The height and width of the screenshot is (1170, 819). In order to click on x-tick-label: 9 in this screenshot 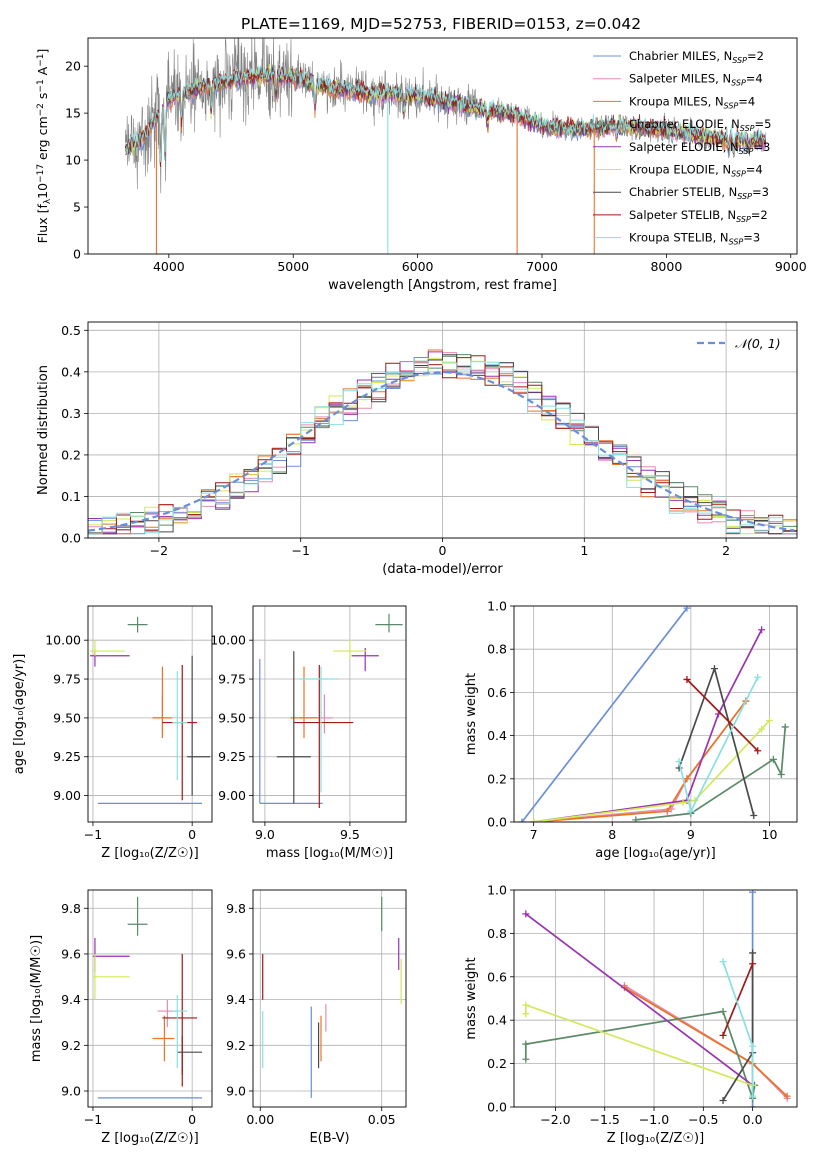, I will do `click(691, 834)`.